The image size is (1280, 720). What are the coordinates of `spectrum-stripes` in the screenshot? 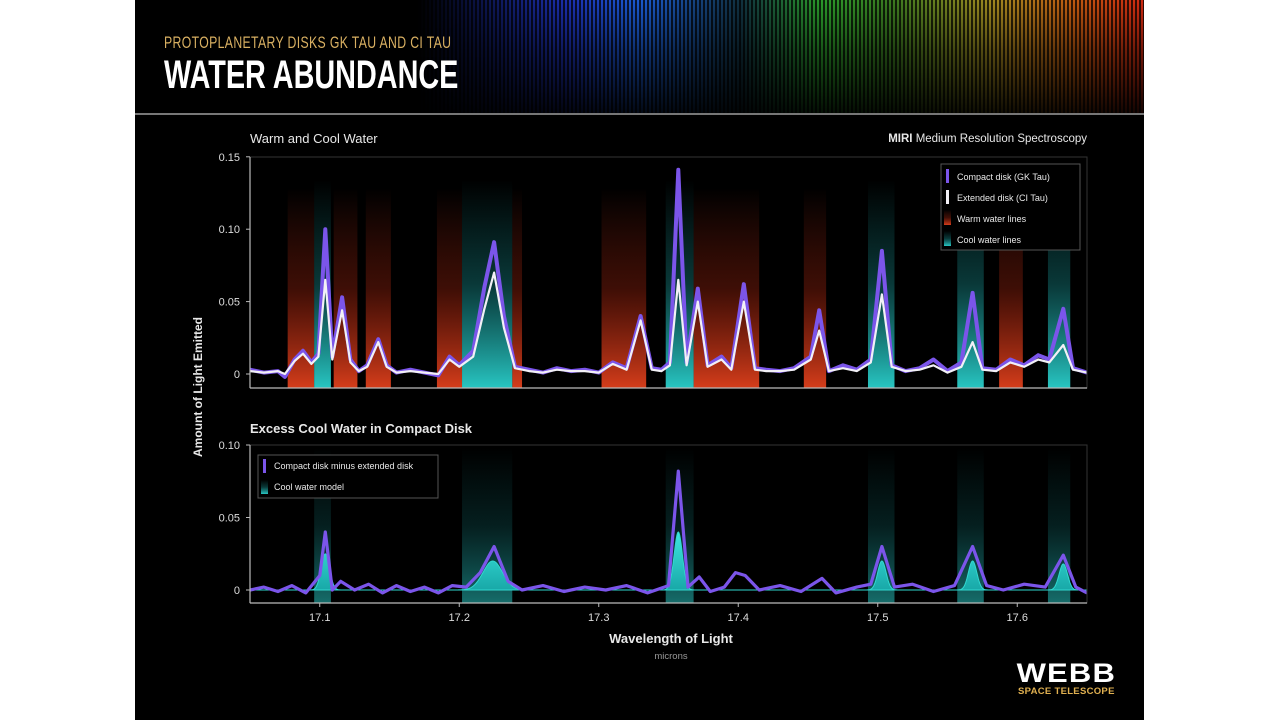 It's located at (639, 56).